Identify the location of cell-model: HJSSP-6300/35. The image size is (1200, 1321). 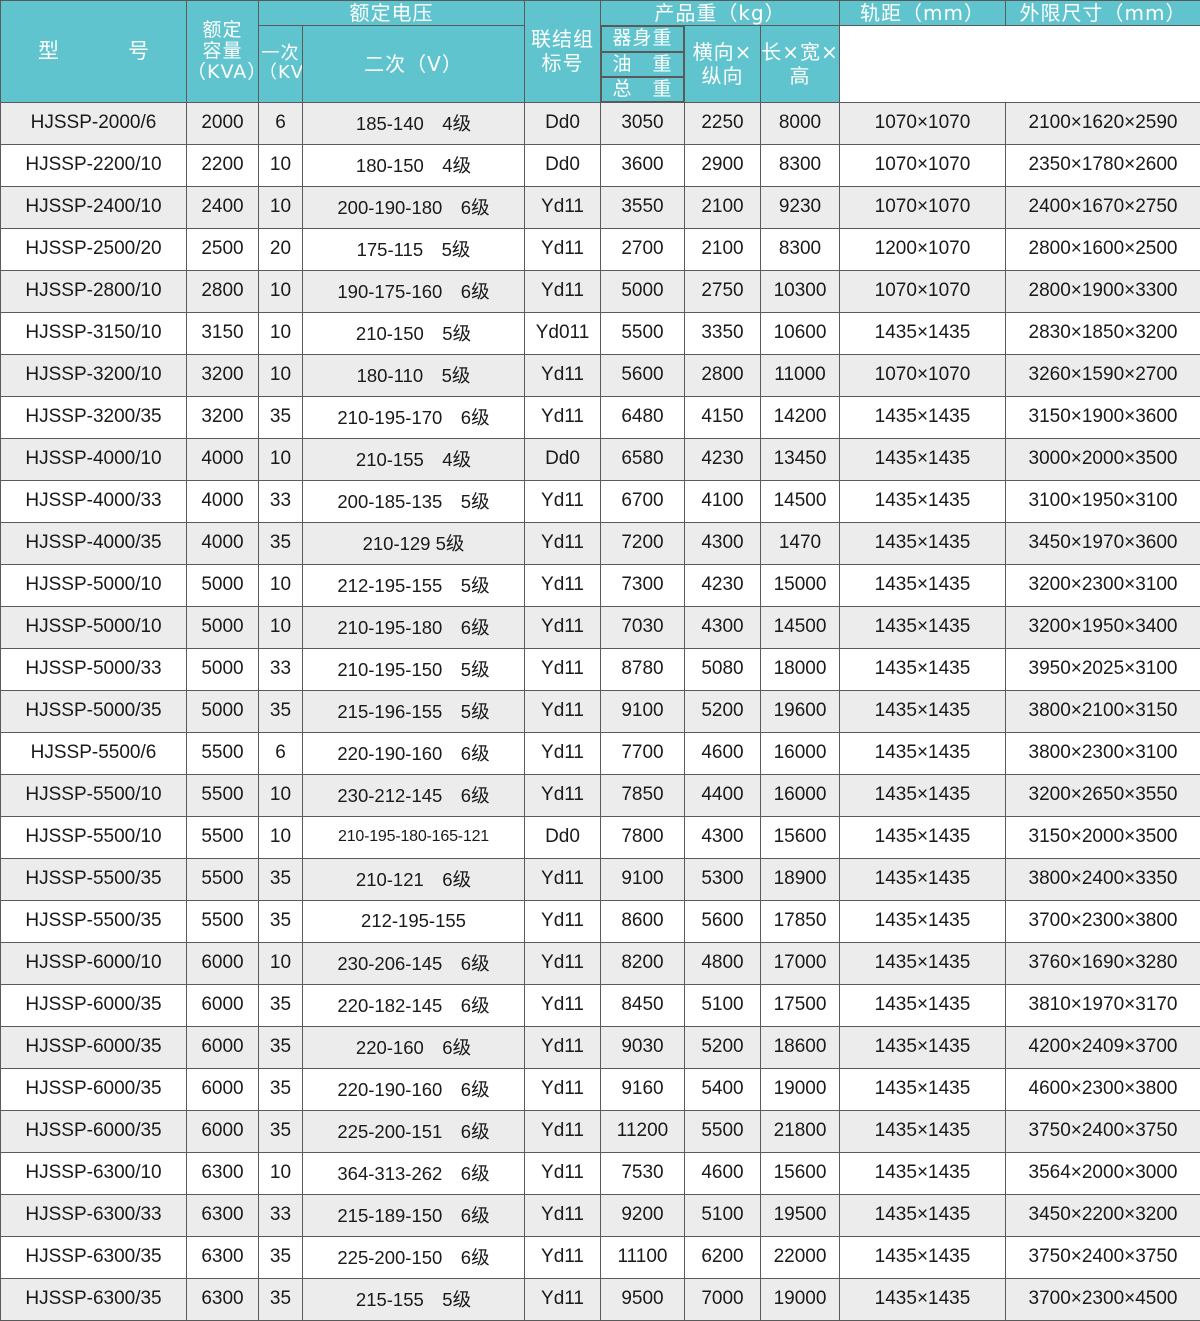
(94, 1299).